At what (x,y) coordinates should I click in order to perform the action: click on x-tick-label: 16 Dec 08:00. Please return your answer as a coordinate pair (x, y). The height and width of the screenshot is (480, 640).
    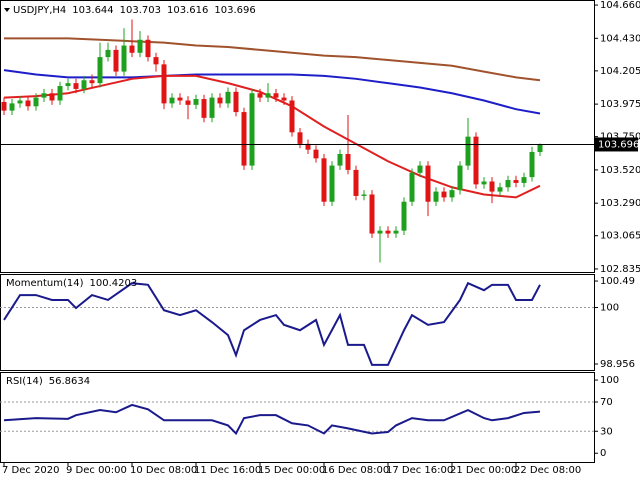
    Looking at the image, I should click on (355, 470).